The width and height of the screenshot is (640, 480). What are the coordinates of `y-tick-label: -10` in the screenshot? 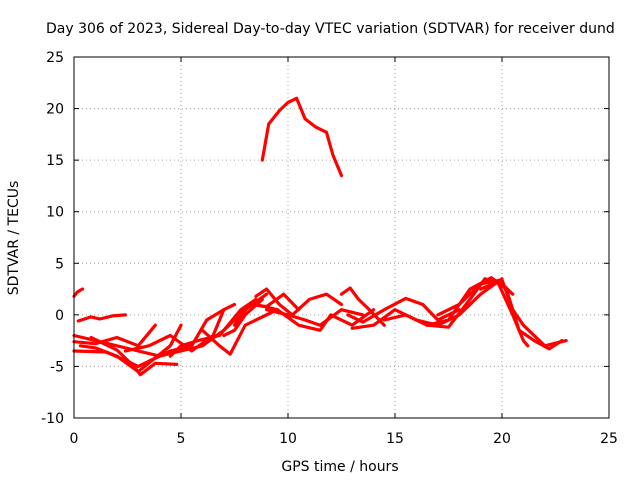 It's located at (52, 419).